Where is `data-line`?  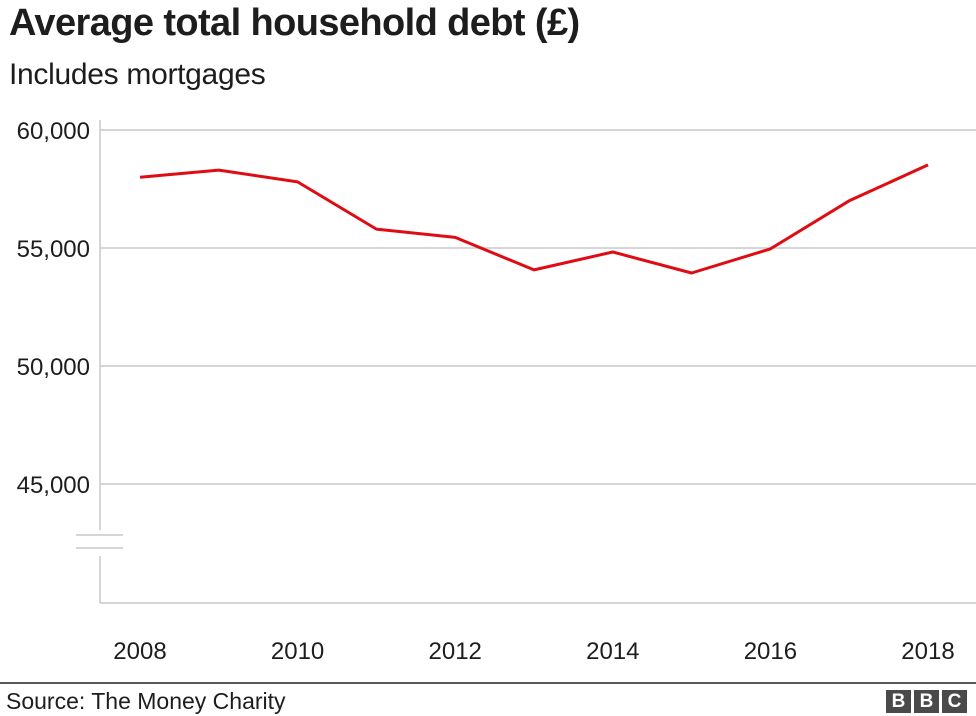 data-line is located at coordinates (534, 219).